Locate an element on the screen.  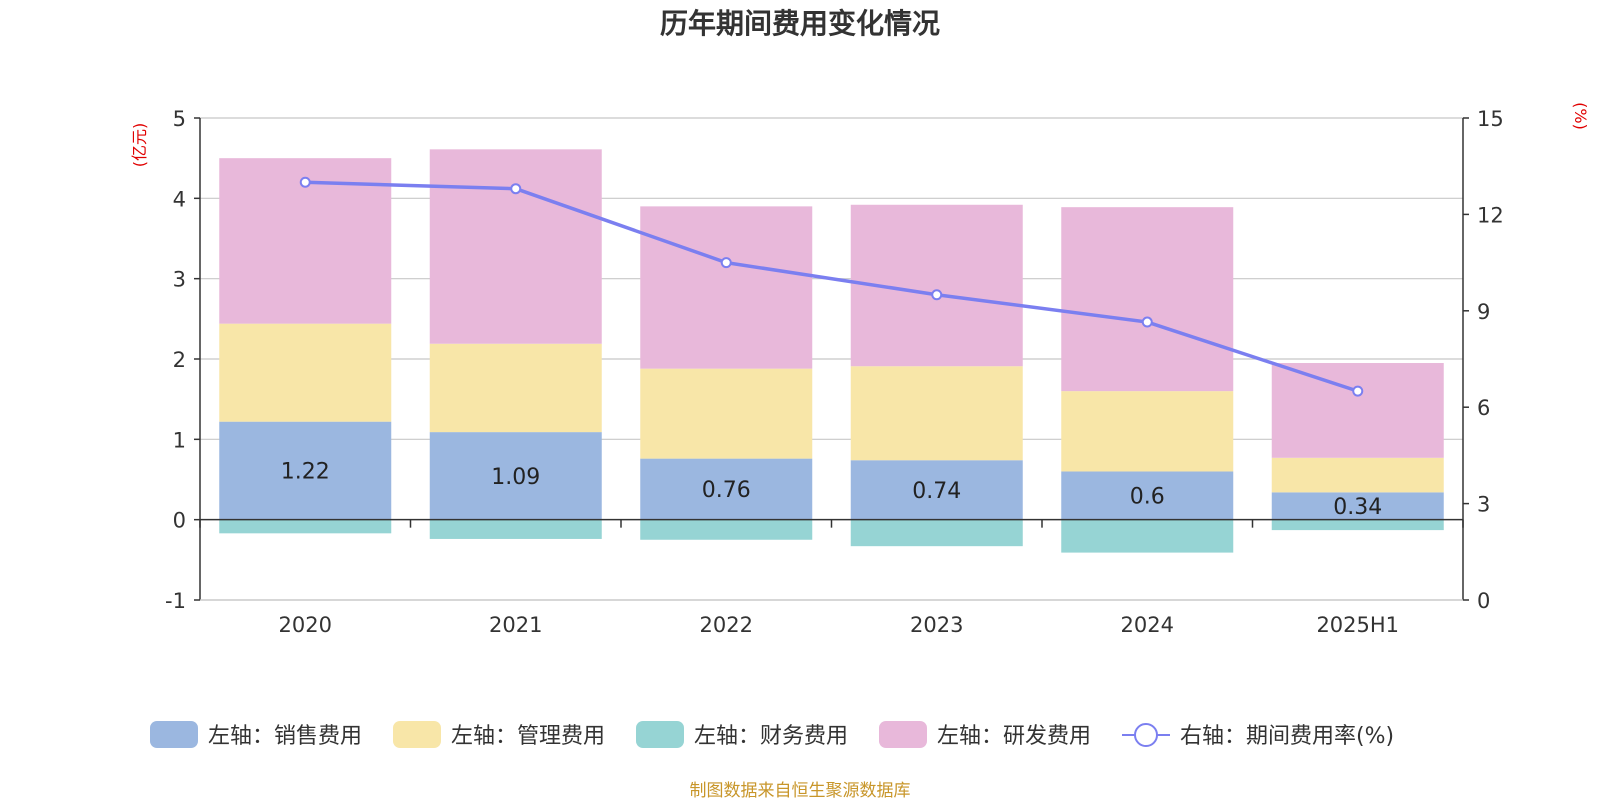
bar-value-label: 0.76 is located at coordinates (726, 490).